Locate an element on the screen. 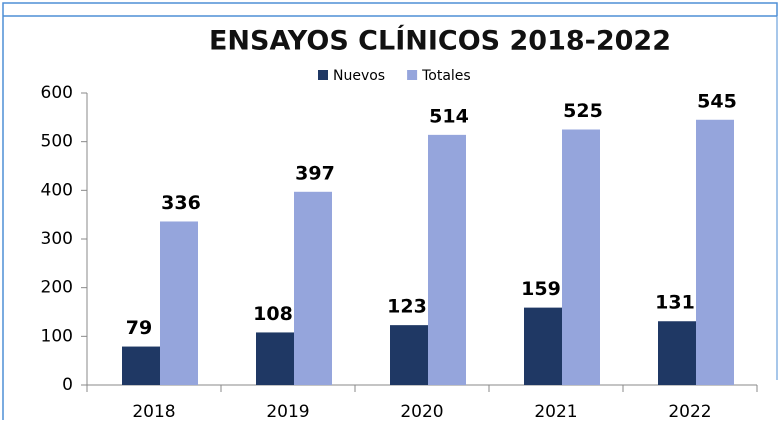 This screenshot has width=781, height=425. data-label: 159 is located at coordinates (541, 289).